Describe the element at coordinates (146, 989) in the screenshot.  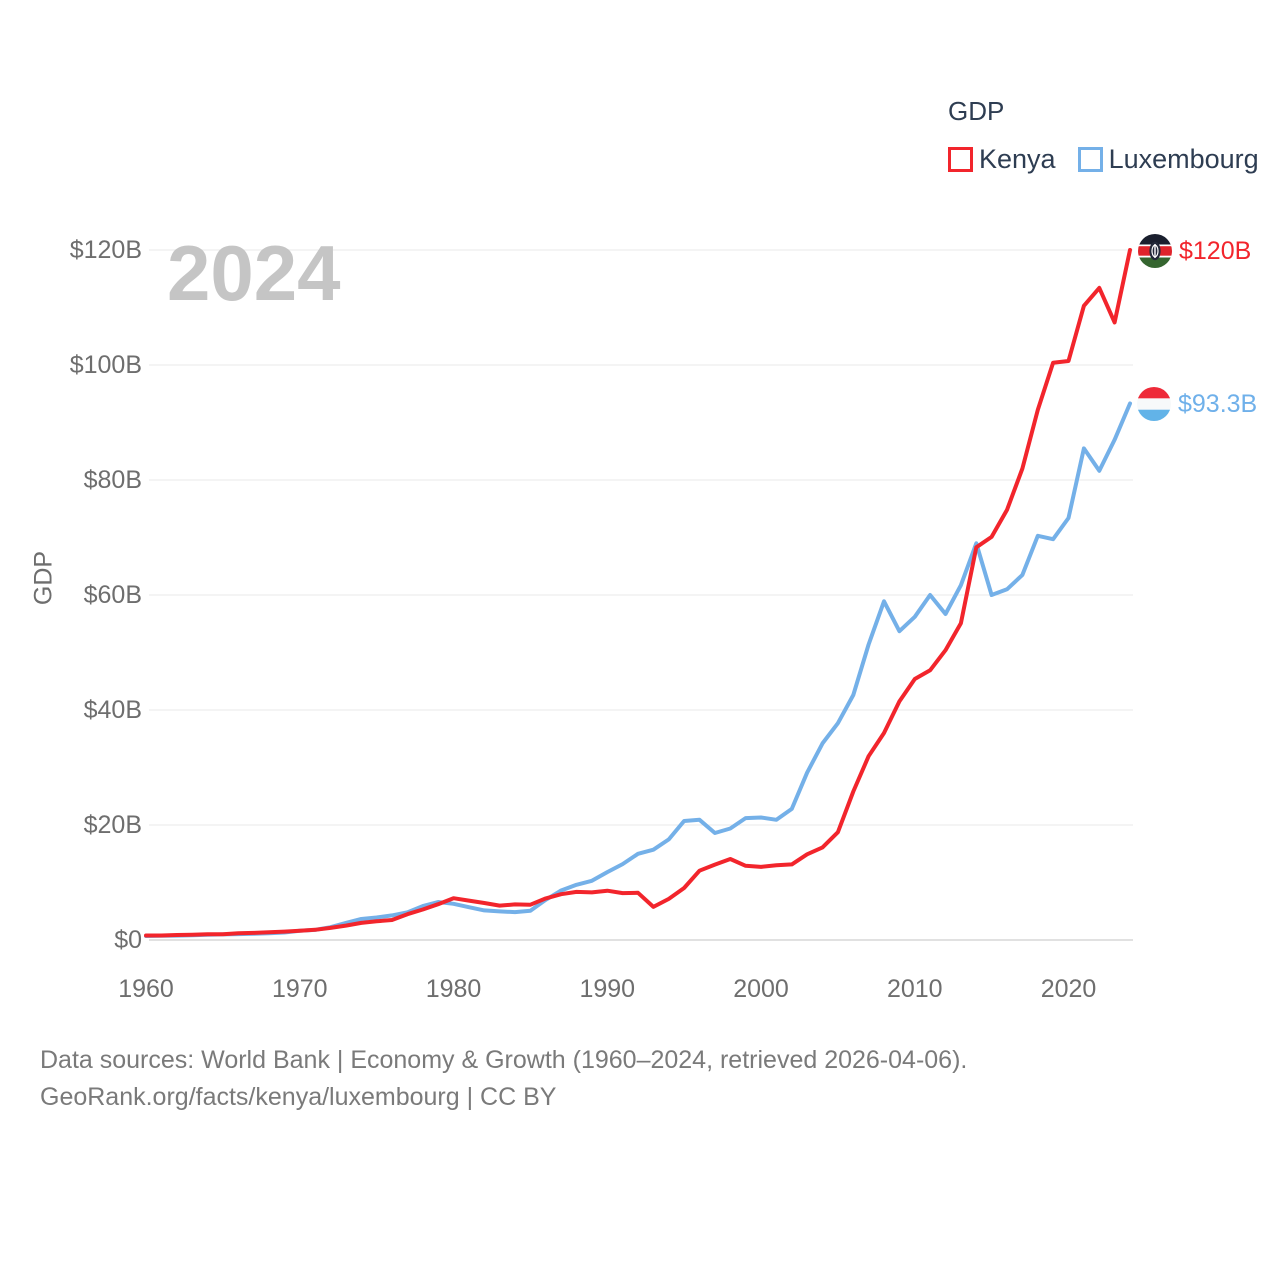
I see `x-axis-tick-1960: 1960` at that location.